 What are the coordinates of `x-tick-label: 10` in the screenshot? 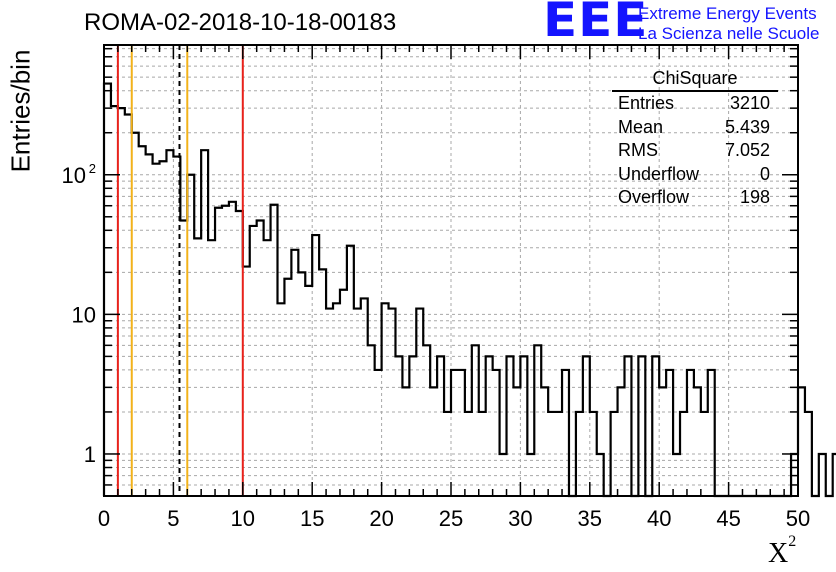 It's located at (243, 518).